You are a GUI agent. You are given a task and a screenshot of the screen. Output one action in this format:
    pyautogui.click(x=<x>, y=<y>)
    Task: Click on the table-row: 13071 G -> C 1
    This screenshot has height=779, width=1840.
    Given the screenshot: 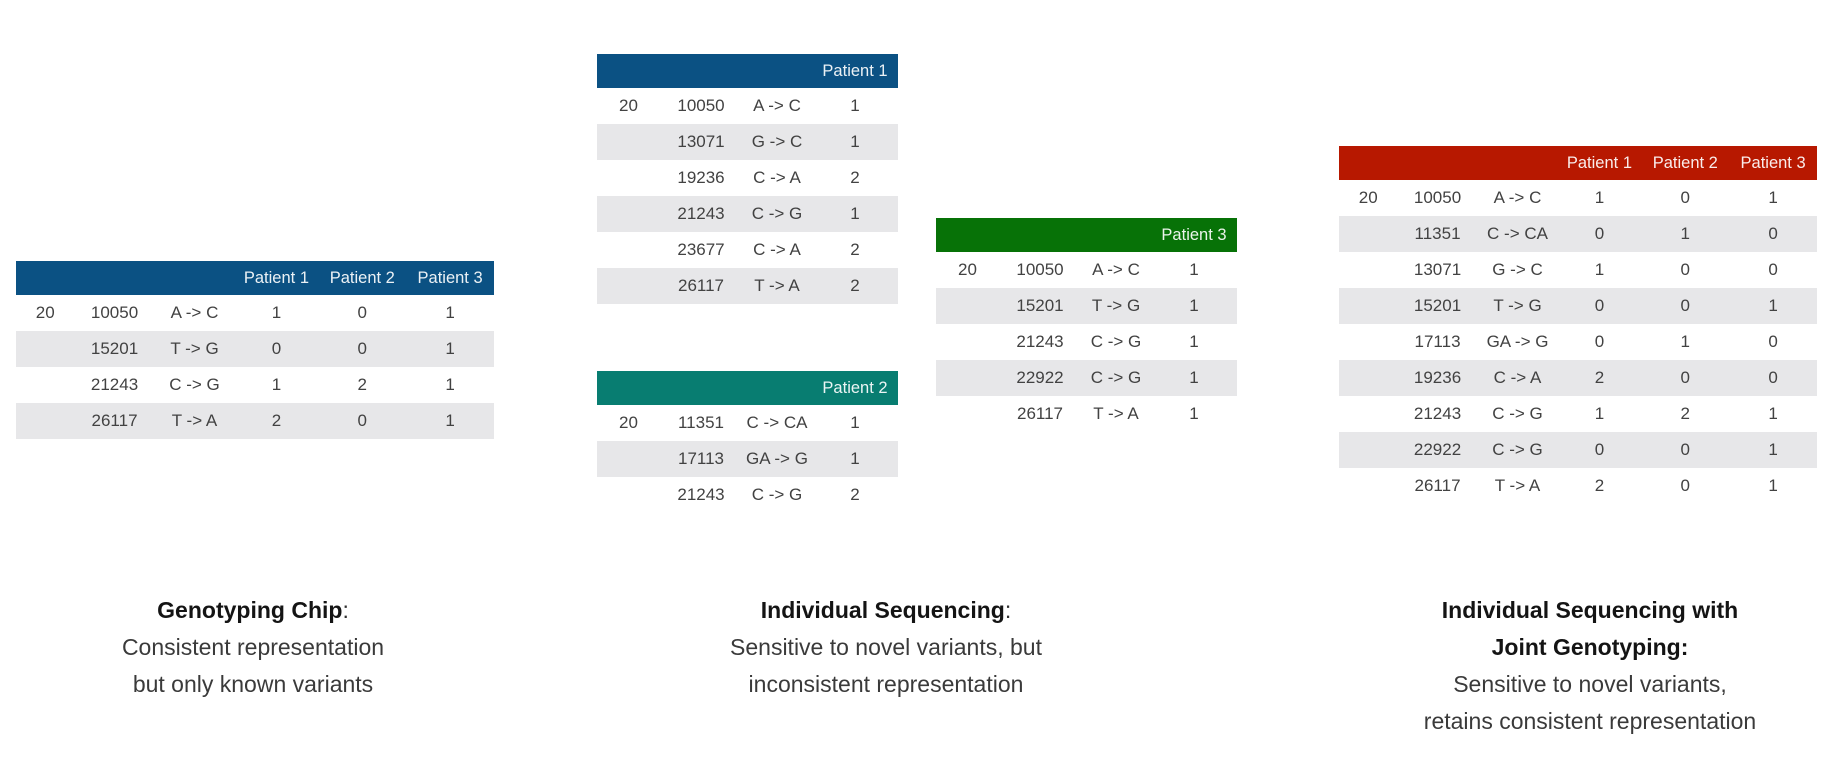 What is the action you would take?
    pyautogui.click(x=747, y=142)
    